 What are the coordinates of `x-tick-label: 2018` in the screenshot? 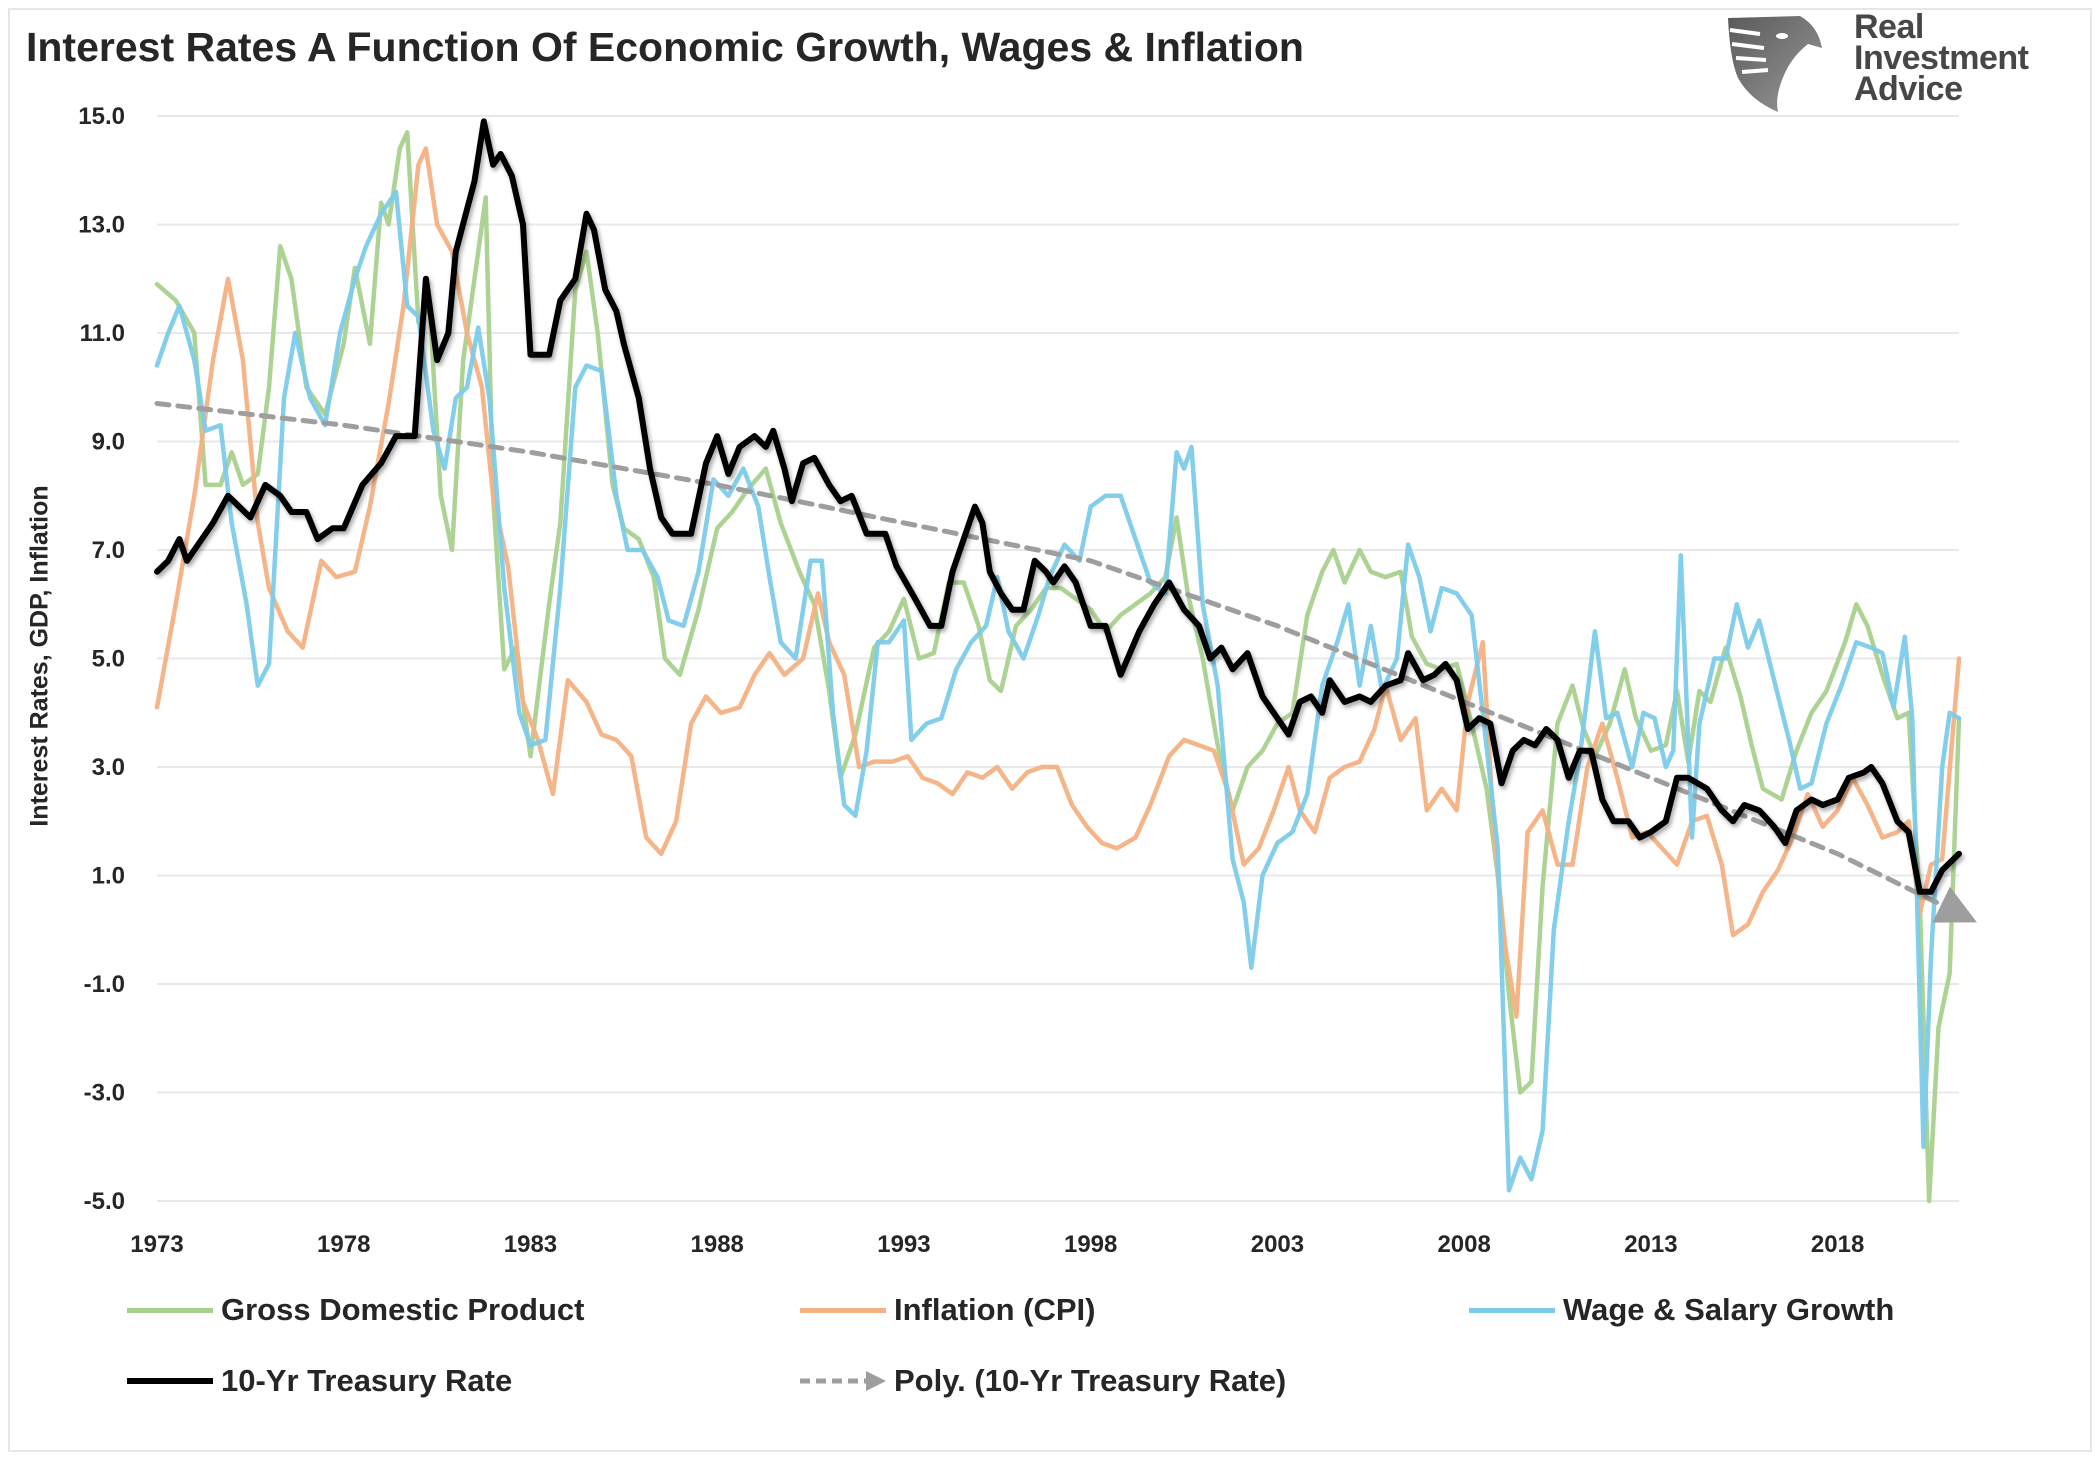 It's located at (1837, 1244).